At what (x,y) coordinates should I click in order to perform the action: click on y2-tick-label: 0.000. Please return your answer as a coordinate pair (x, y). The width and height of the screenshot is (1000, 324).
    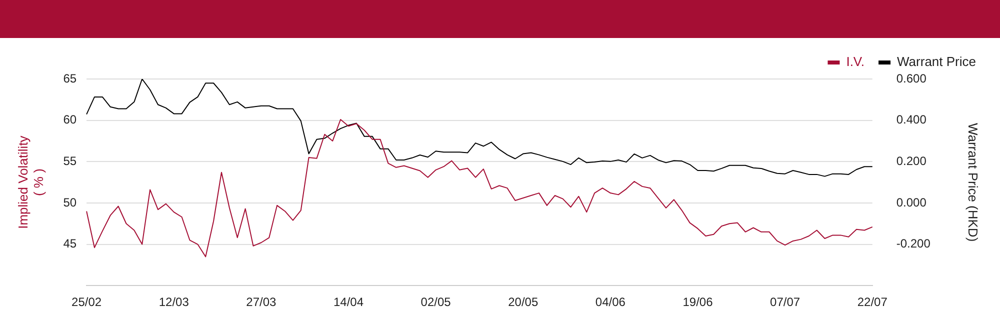
    Looking at the image, I should click on (911, 202).